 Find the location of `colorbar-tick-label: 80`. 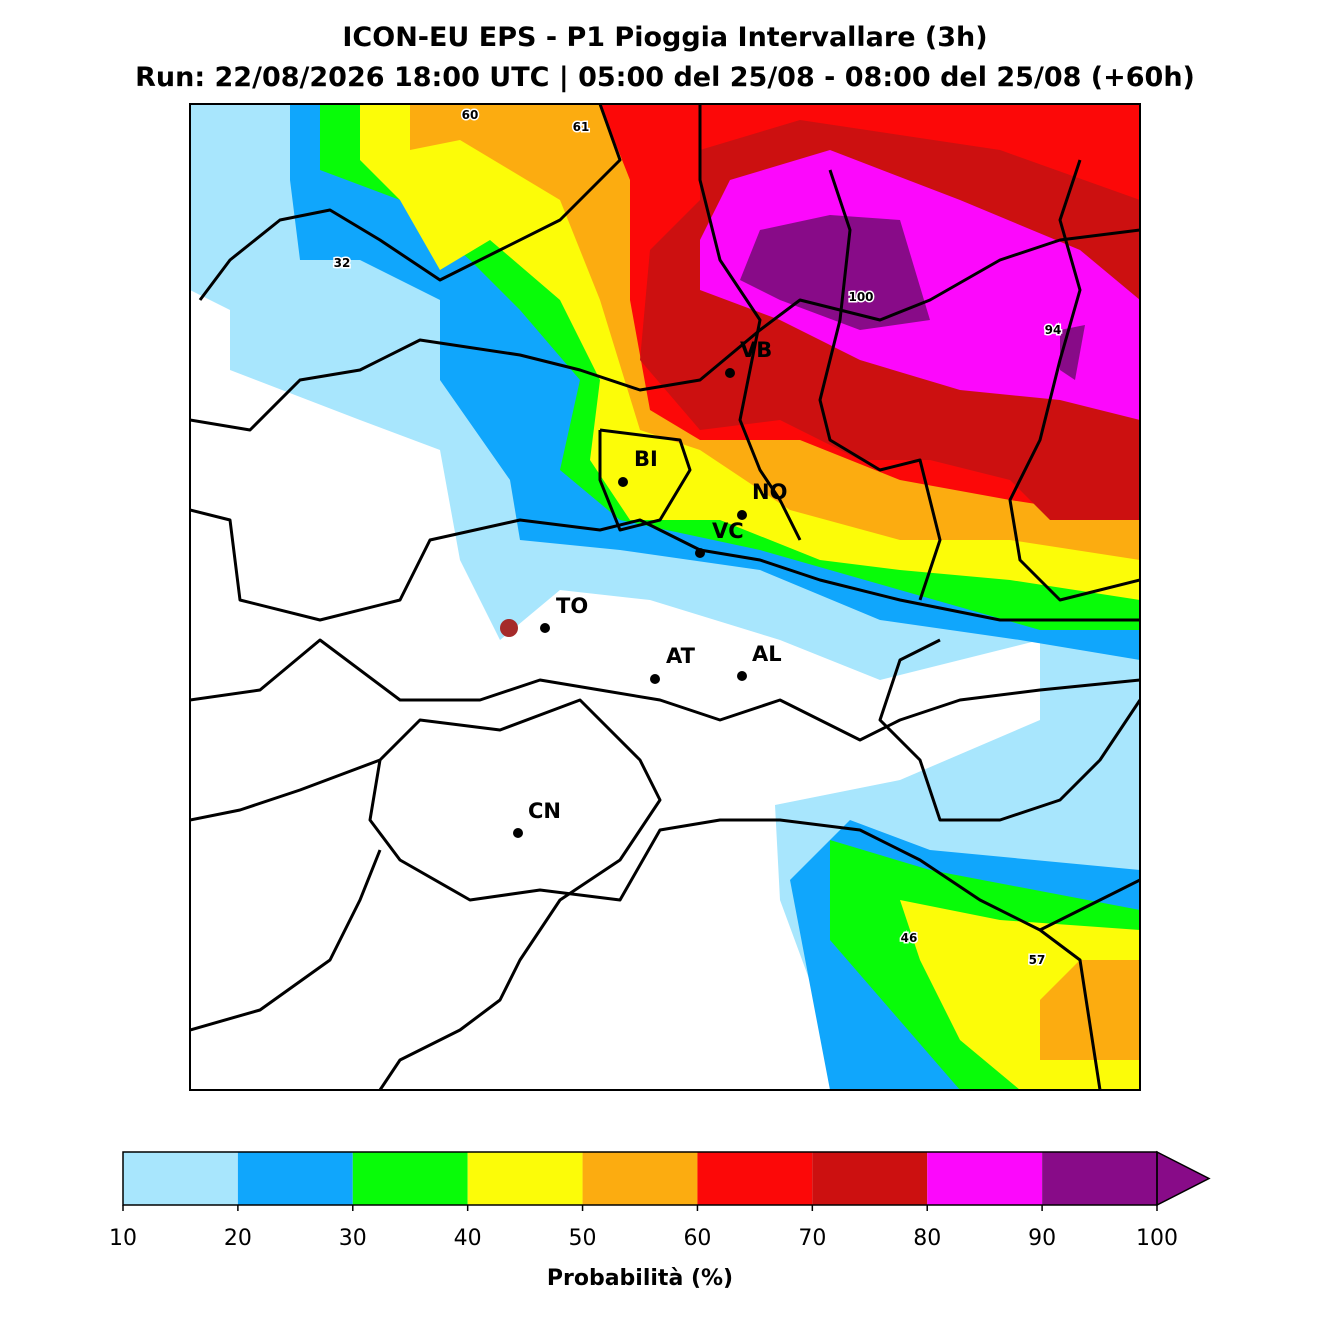

colorbar-tick-label: 80 is located at coordinates (927, 1238).